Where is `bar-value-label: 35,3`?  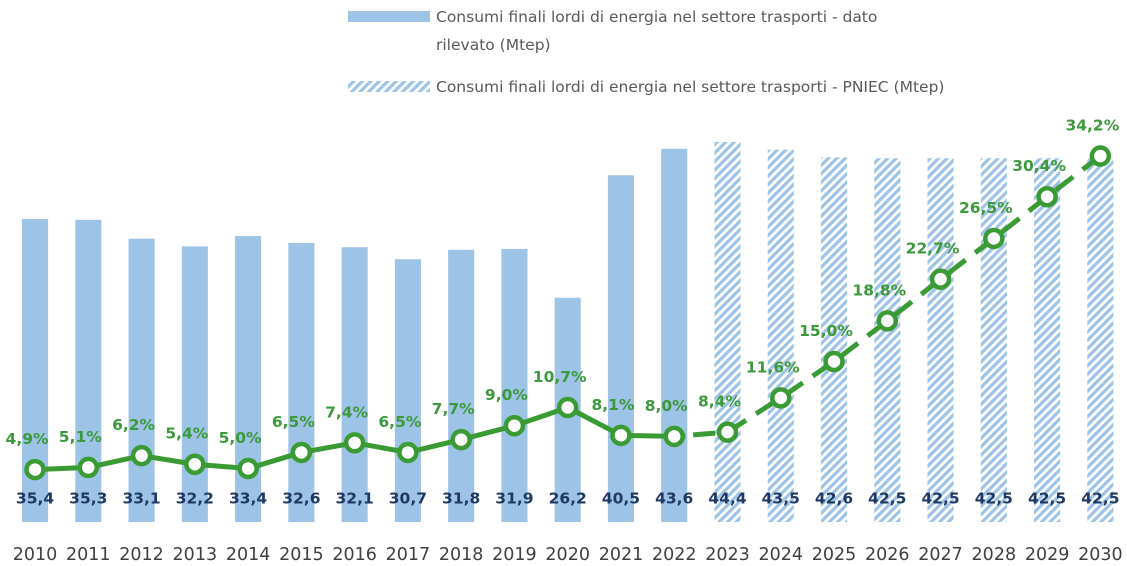 bar-value-label: 35,3 is located at coordinates (88, 499).